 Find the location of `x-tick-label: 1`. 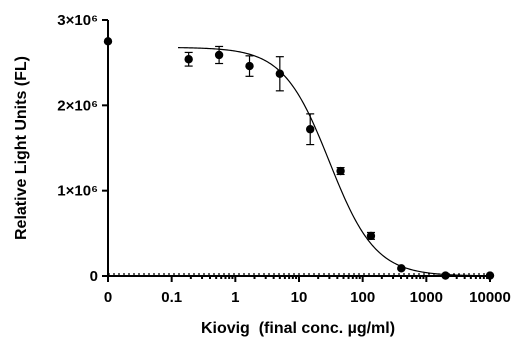

x-tick-label: 1 is located at coordinates (235, 297).